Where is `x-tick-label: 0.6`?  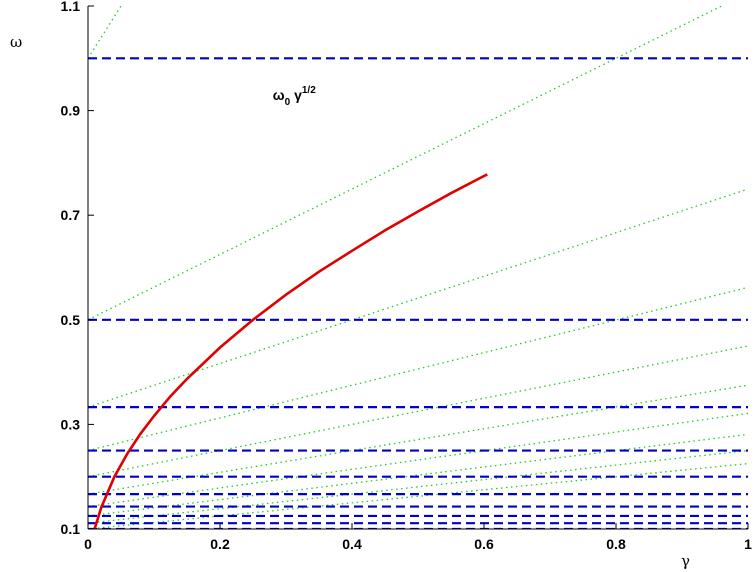
x-tick-label: 0.6 is located at coordinates (484, 544).